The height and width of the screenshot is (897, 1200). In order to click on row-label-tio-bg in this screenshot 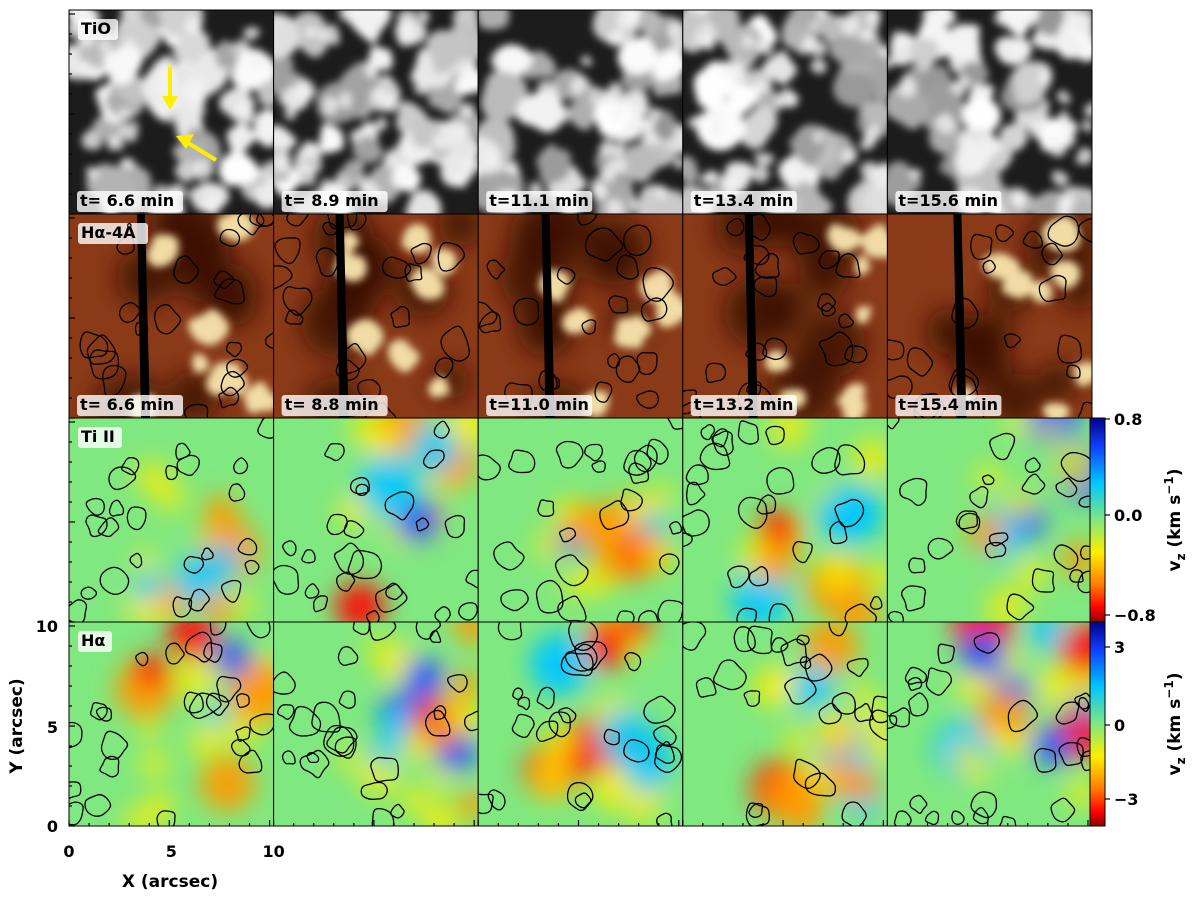, I will do `click(98, 29)`.